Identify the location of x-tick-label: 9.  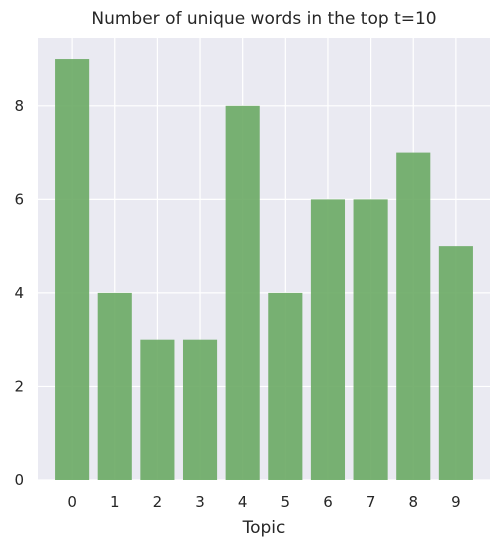
(456, 502).